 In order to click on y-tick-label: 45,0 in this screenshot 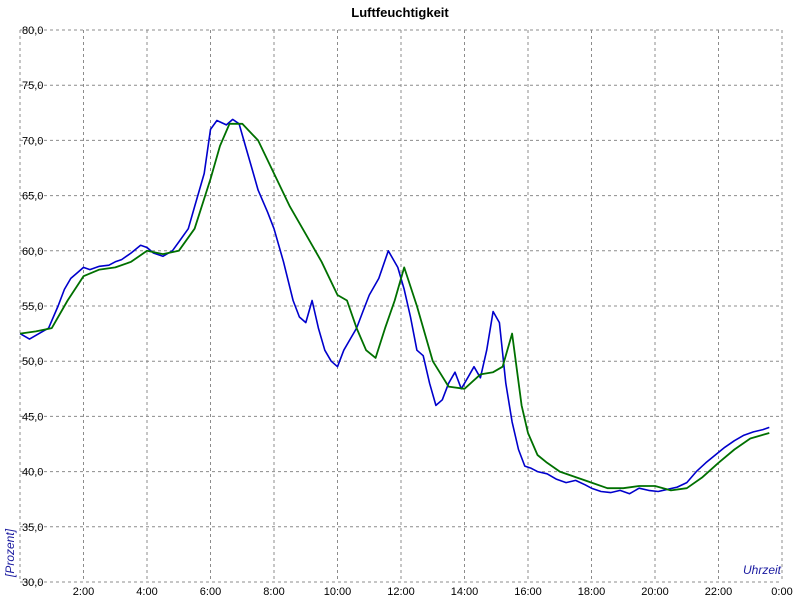, I will do `click(32, 417)`.